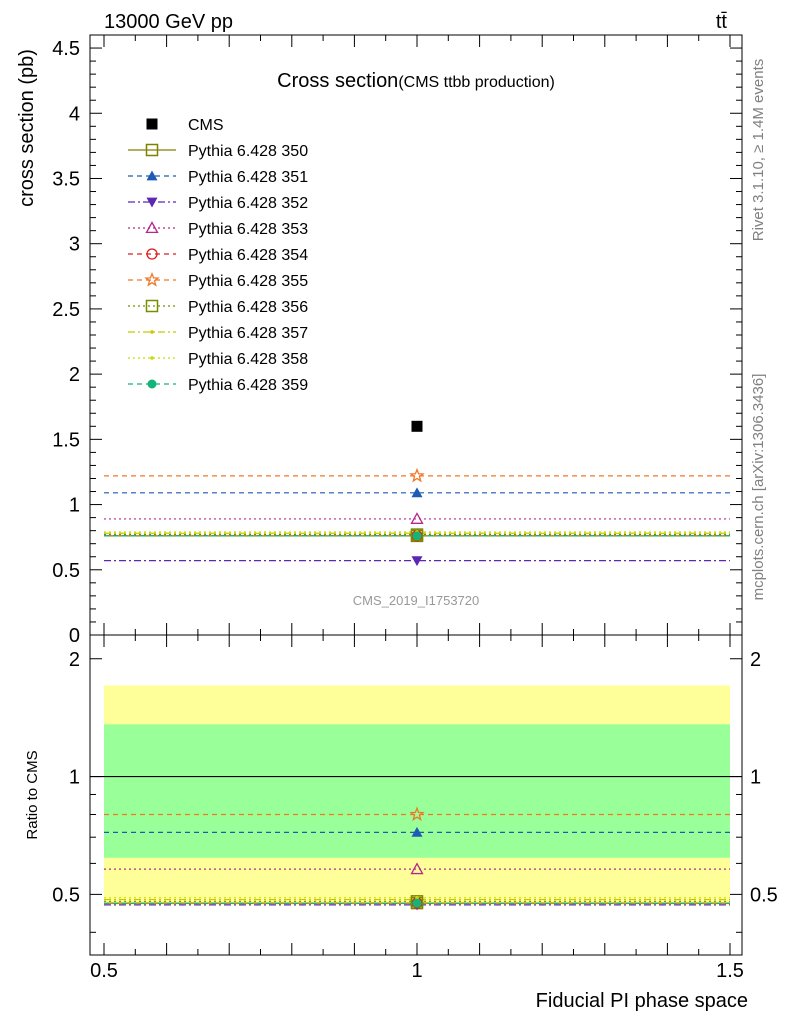 This screenshot has height=1024, width=786. What do you see at coordinates (74, 636) in the screenshot?
I see `main-ytick-label: 0` at bounding box center [74, 636].